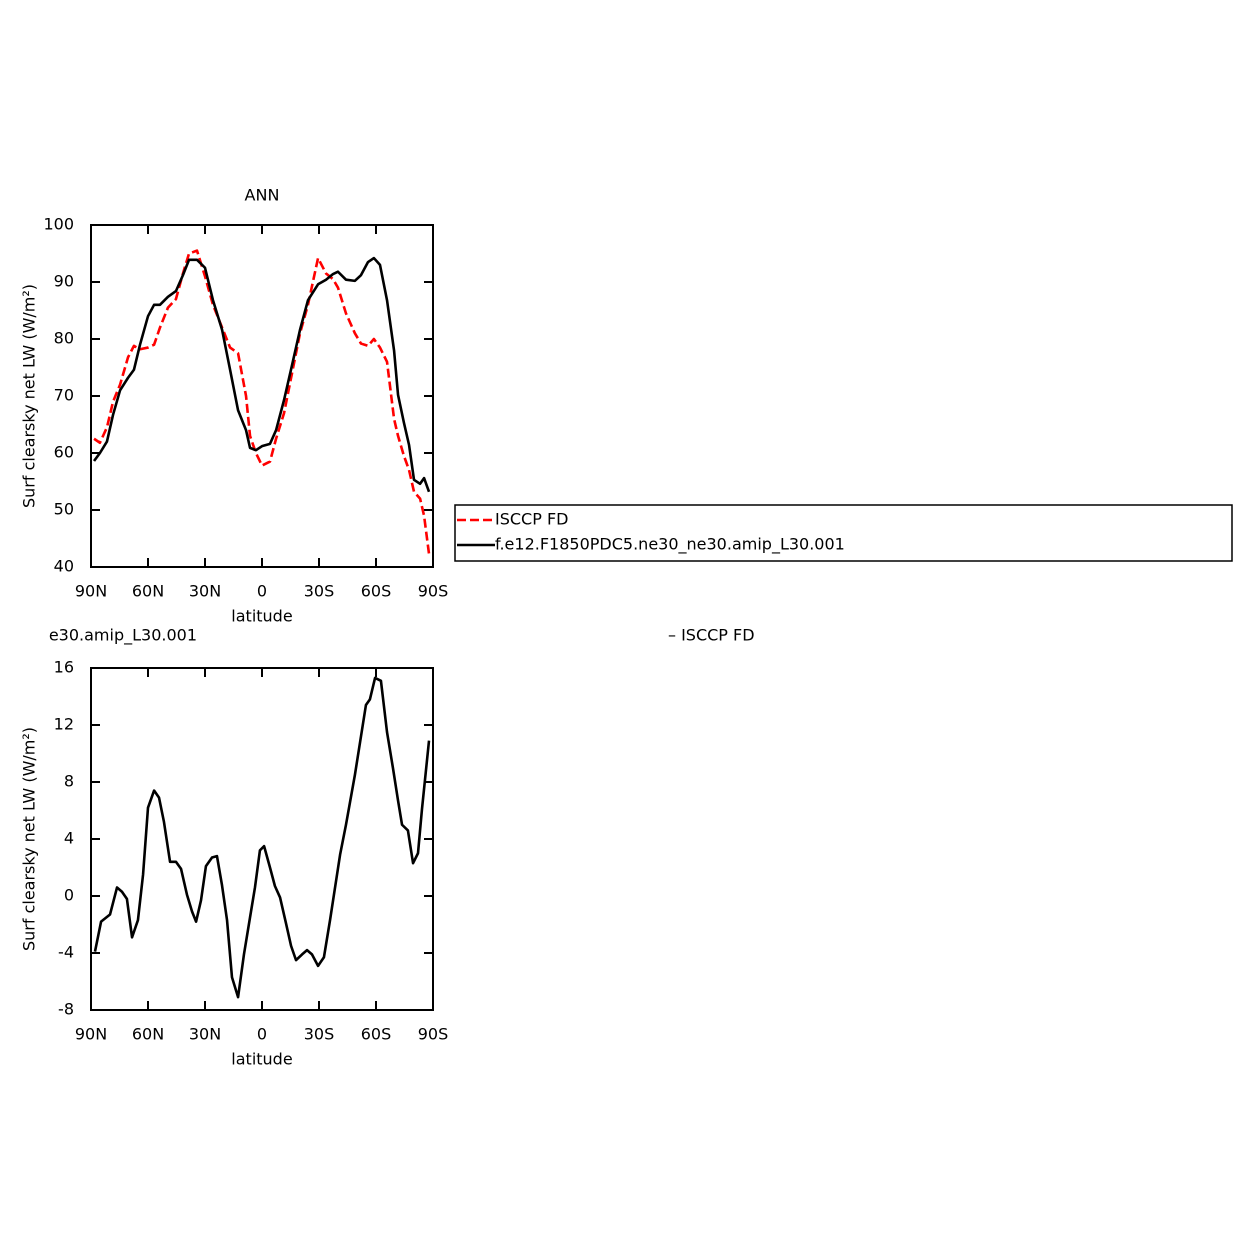 This screenshot has width=1250, height=1253. I want to click on legend-label: ISCCP FD, so click(531, 519).